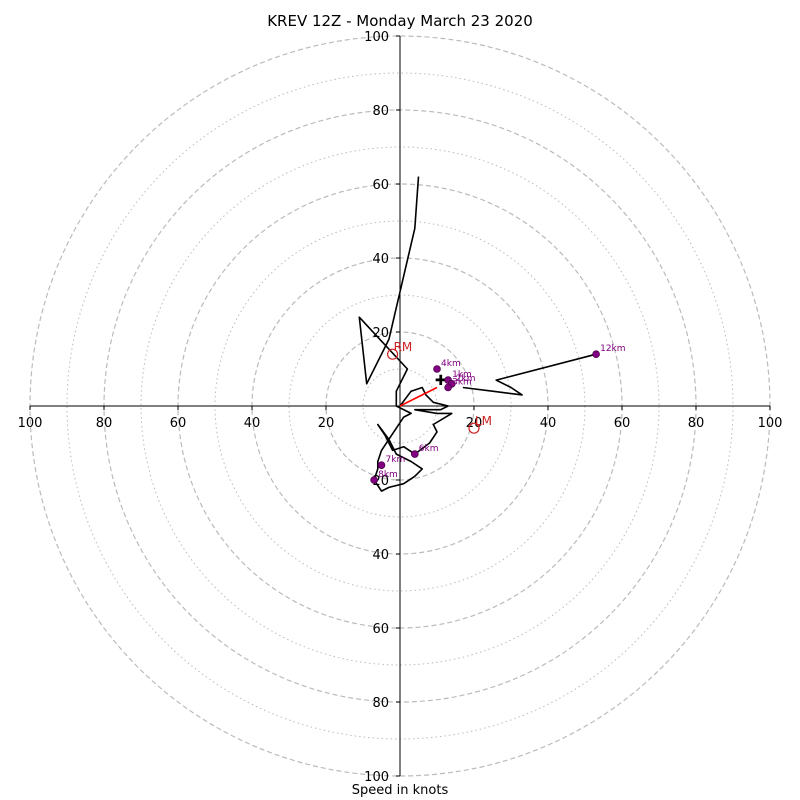  I want to click on storm-motion-LM, so click(474, 428).